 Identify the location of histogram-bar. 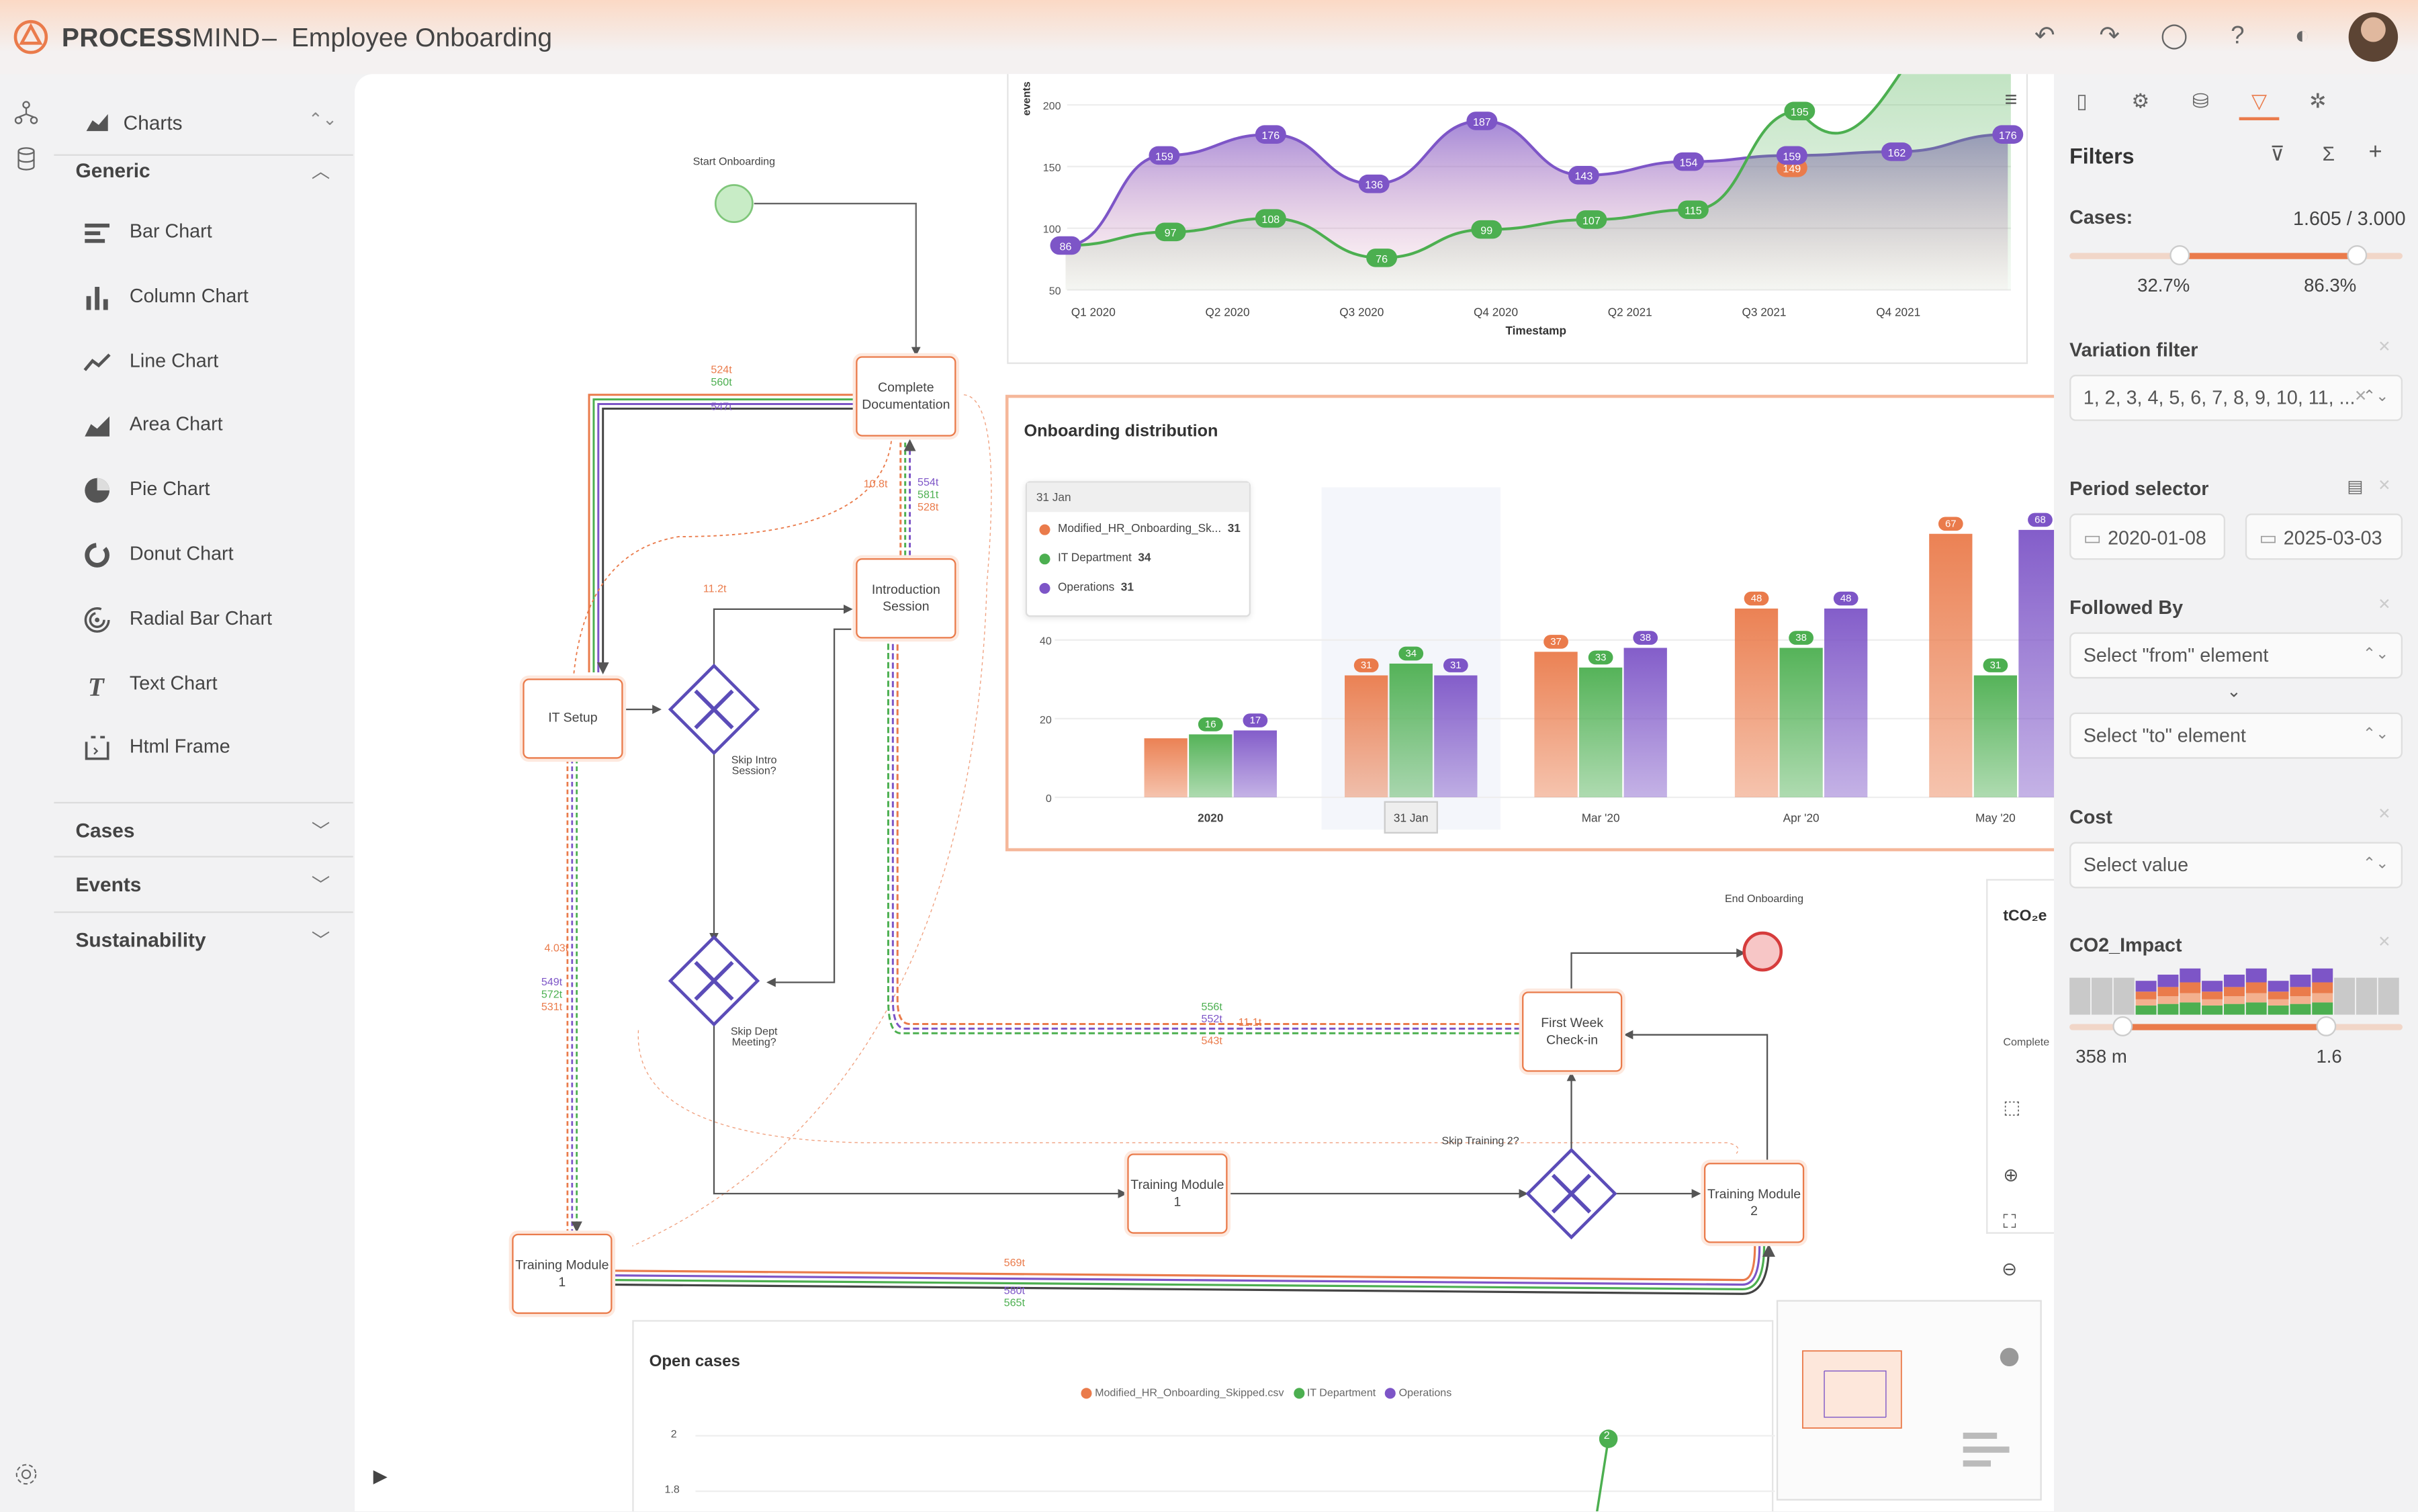
(2124, 996).